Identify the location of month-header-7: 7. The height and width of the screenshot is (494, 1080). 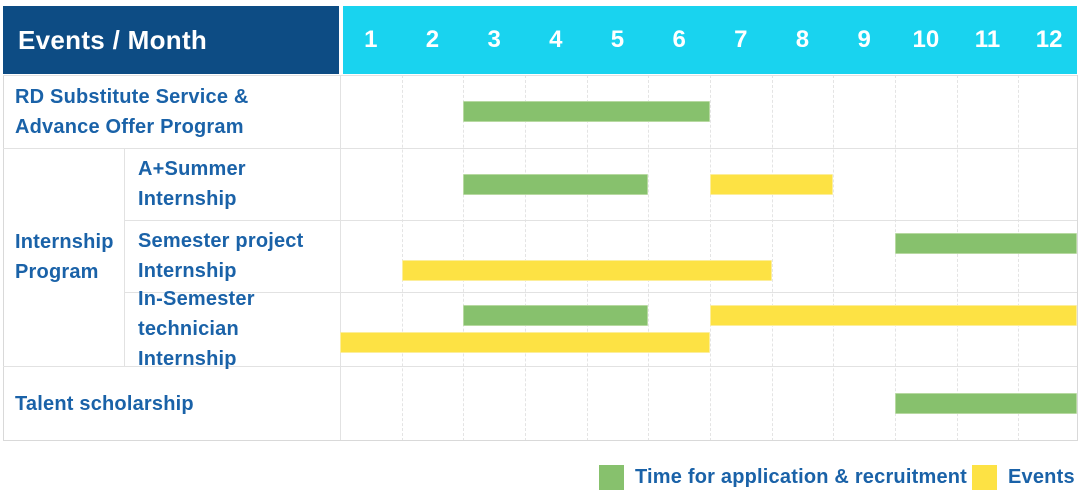
(741, 39).